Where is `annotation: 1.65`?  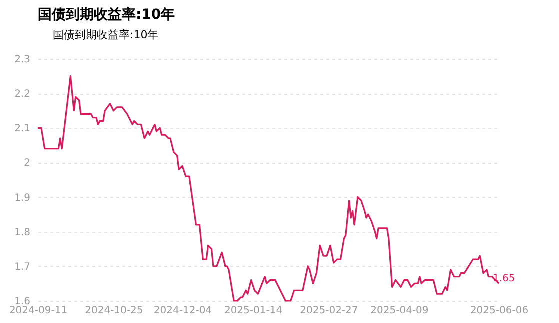 annotation: 1.65 is located at coordinates (504, 279).